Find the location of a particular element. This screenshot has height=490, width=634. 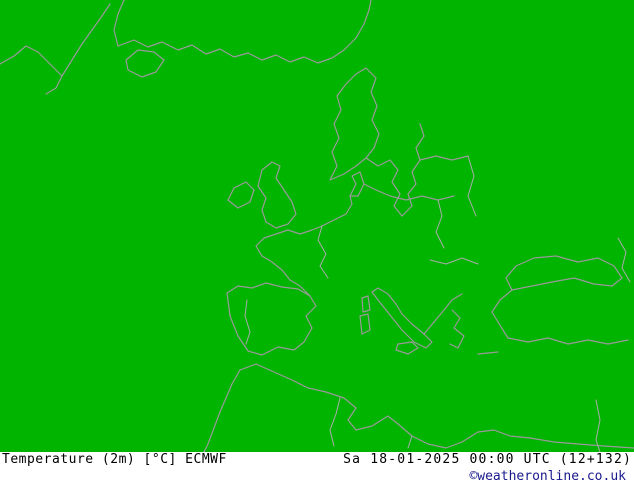

copyright-link: ©weatheronline.co.uk is located at coordinates (547, 476).